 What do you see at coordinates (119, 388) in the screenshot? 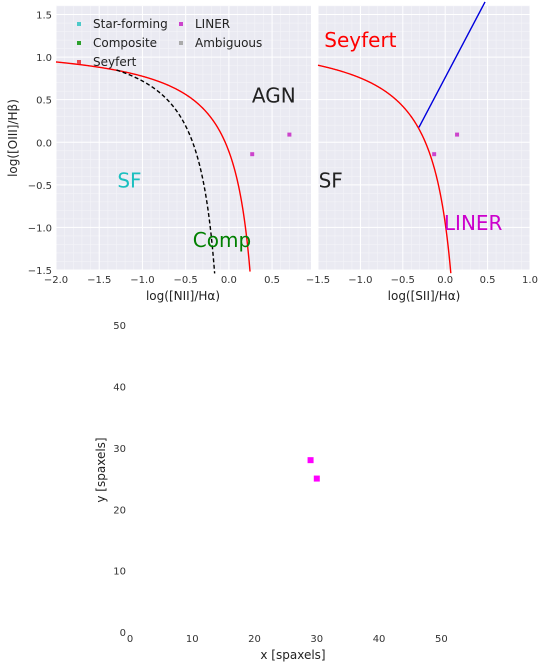
I see `y-tick-label: 40` at bounding box center [119, 388].